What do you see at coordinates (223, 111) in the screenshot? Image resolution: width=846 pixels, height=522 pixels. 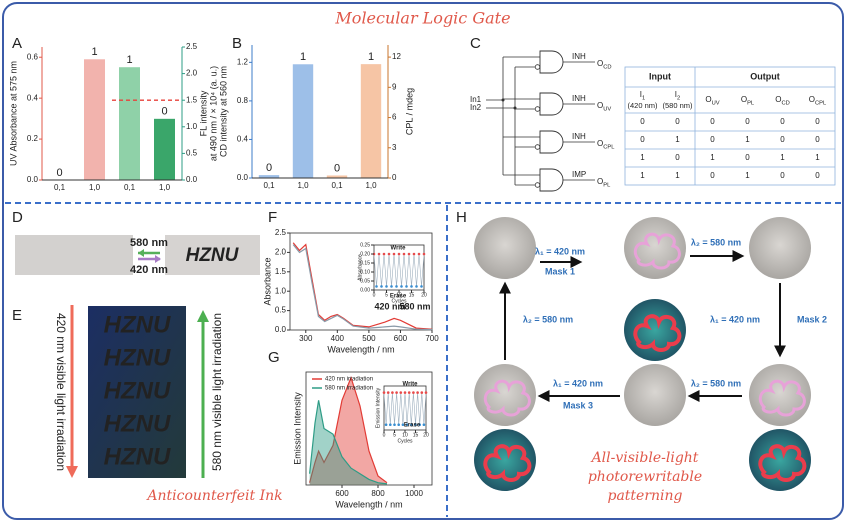 I see `y-axis-label: CD intensity at 560 nm` at bounding box center [223, 111].